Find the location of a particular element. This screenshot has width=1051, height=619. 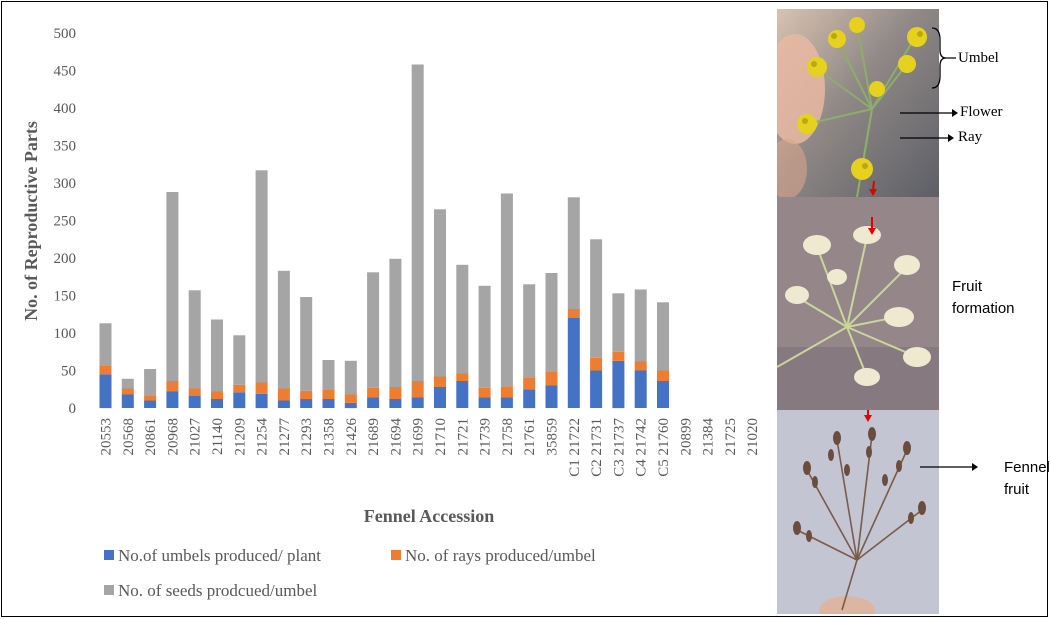

fruit-formation-label: Fruit formation is located at coordinates (983, 297).